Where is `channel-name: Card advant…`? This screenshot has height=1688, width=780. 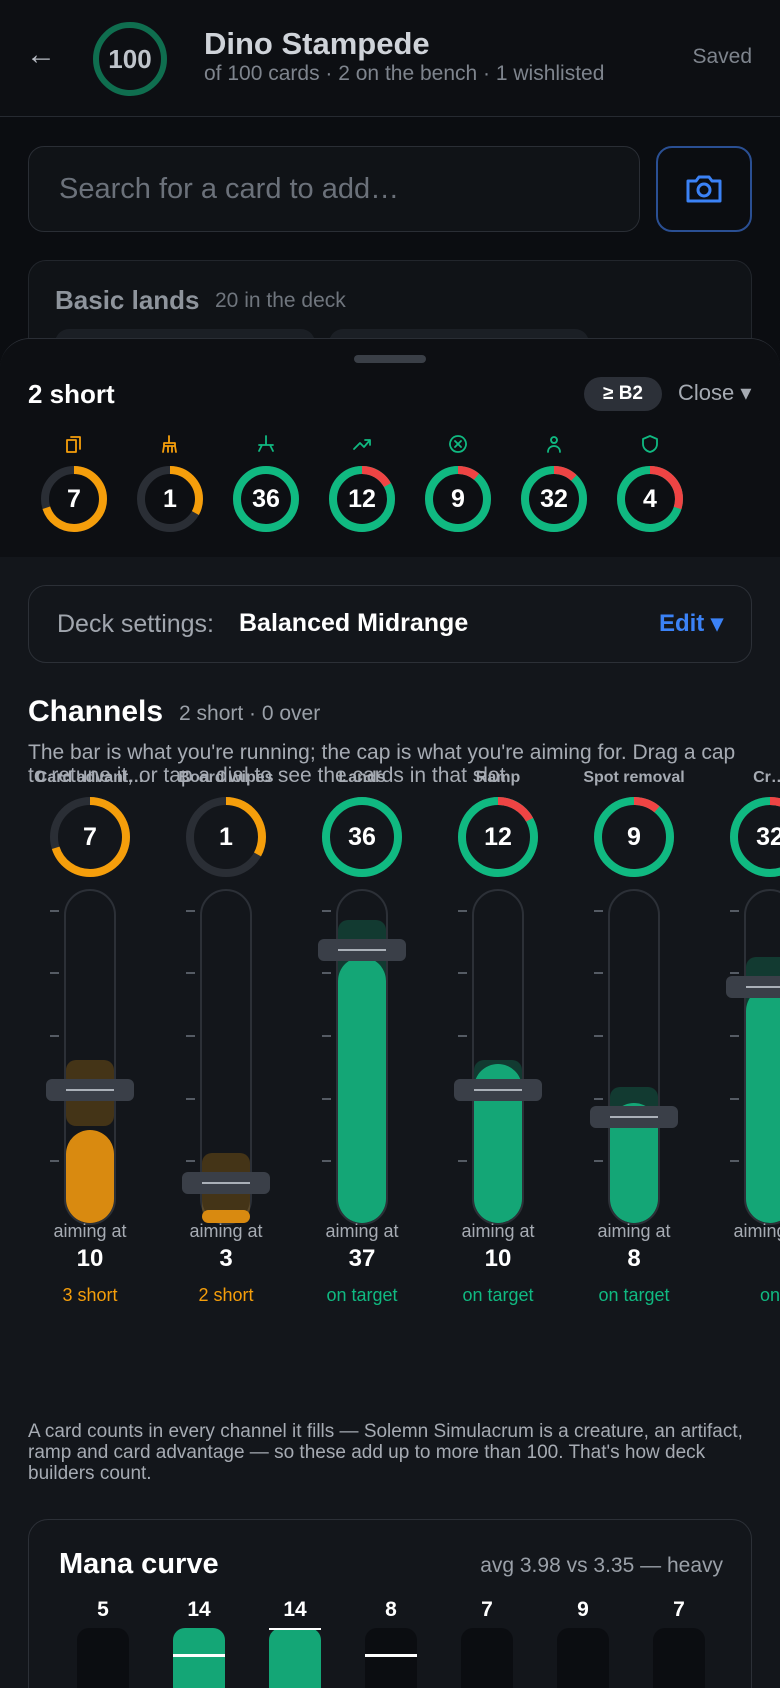
channel-name: Card advant… is located at coordinates (90, 777).